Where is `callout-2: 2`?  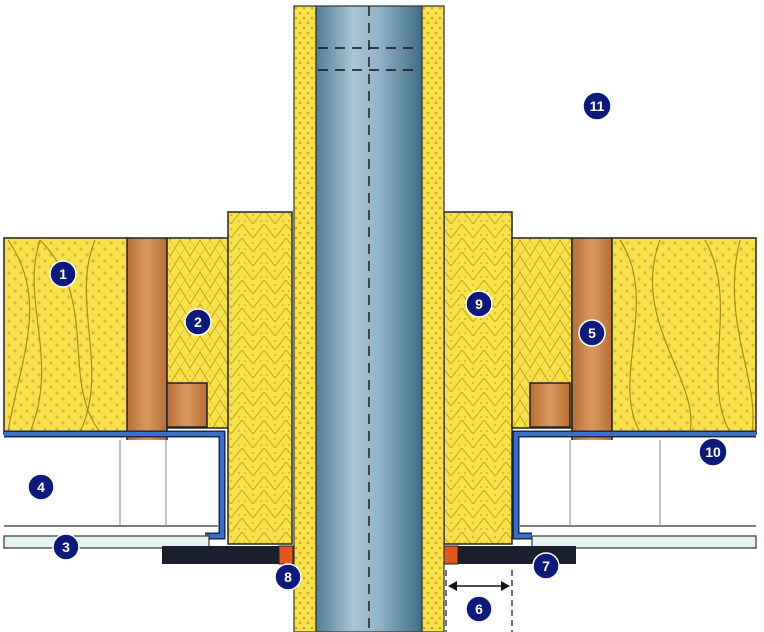
callout-2: 2 is located at coordinates (198, 322).